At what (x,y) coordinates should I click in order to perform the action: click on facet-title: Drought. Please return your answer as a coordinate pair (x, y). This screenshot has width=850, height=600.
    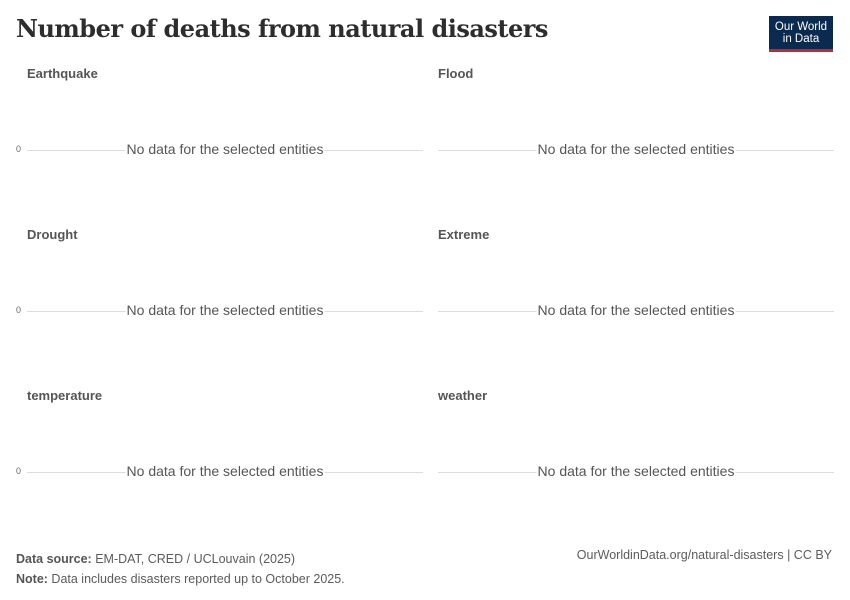
    Looking at the image, I should click on (52, 234).